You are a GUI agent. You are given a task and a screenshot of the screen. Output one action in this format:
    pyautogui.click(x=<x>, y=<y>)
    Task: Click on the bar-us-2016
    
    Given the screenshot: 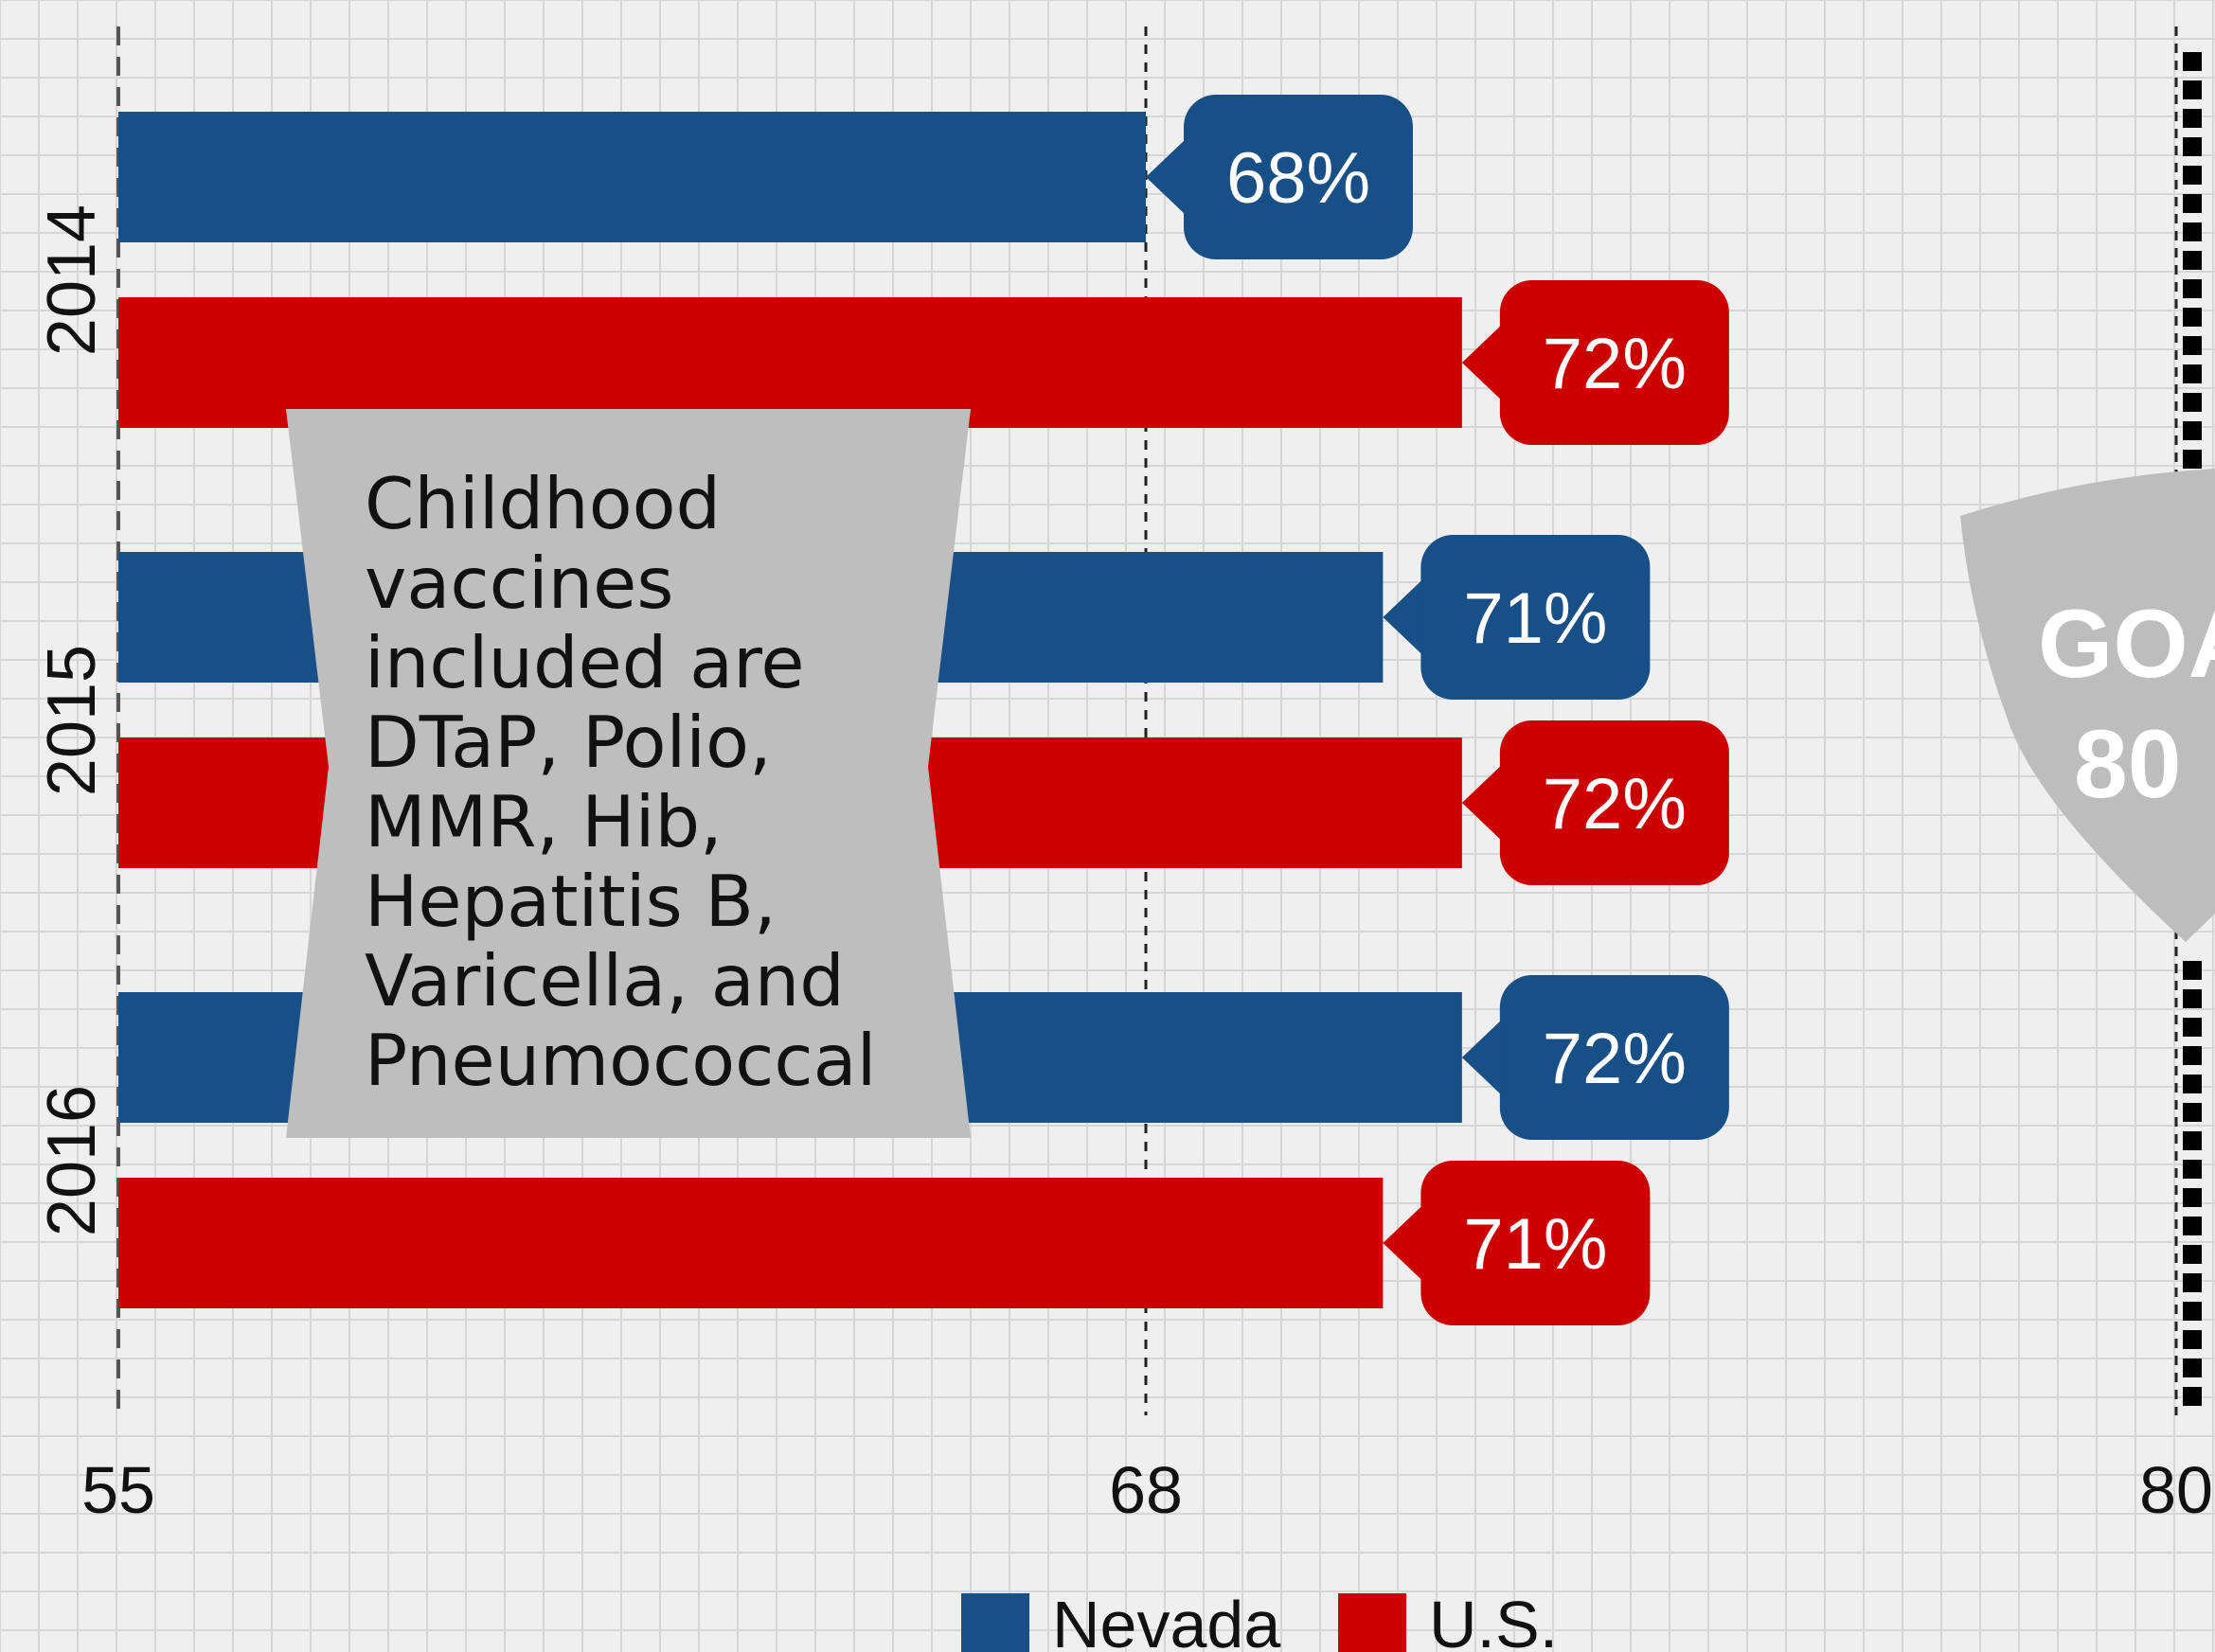 What is the action you would take?
    pyautogui.click(x=751, y=1243)
    